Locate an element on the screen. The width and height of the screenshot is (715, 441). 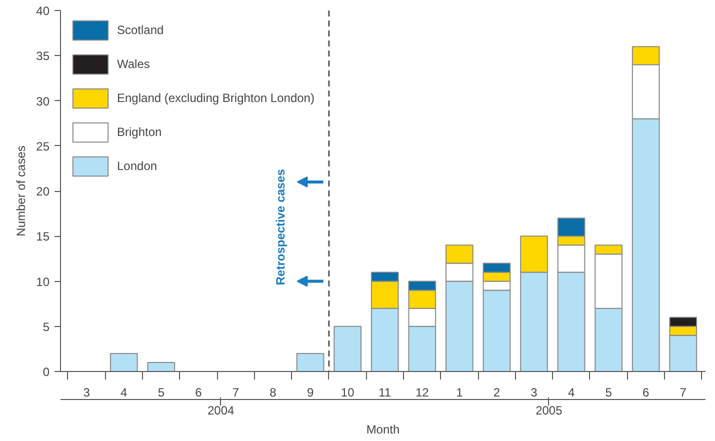
y-tick-label: 35 is located at coordinates (43, 56).